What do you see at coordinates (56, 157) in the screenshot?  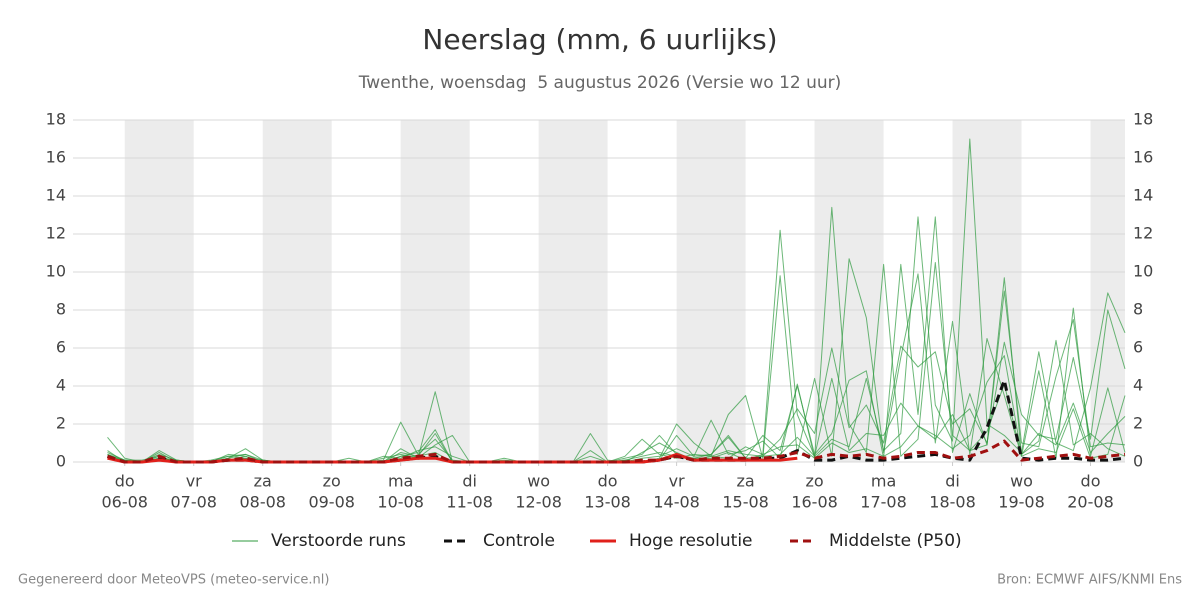 I see `y-tick-label: 16` at bounding box center [56, 157].